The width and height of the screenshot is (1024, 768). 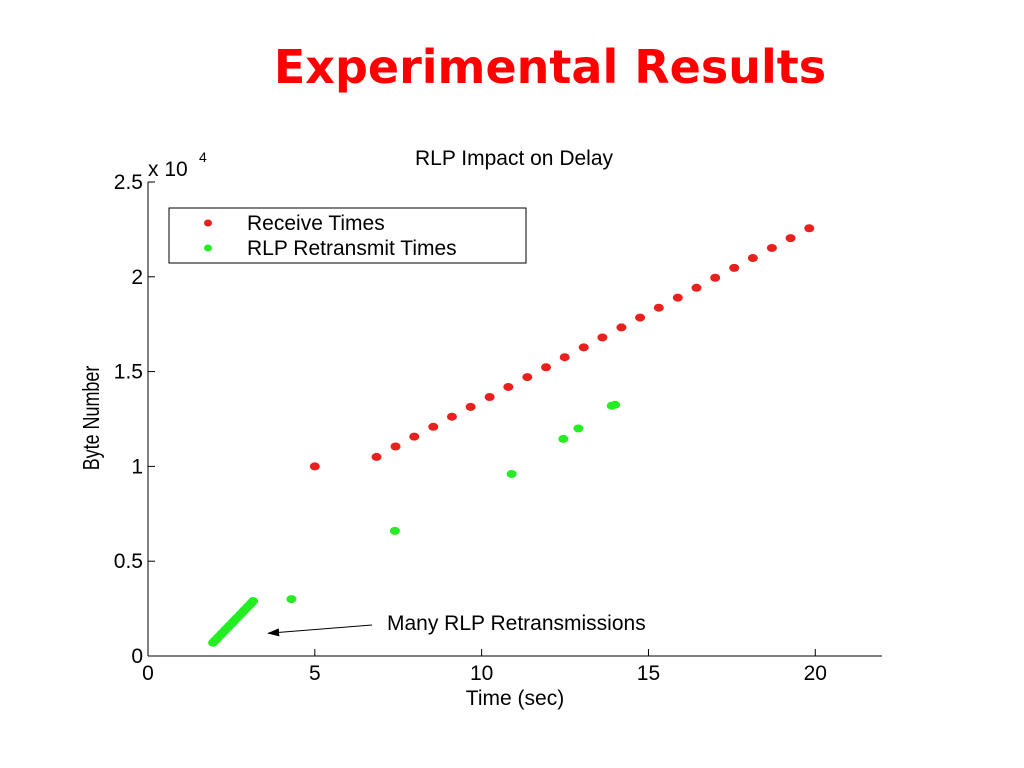 What do you see at coordinates (514, 158) in the screenshot?
I see `chart-title: RLP Impact on Delay` at bounding box center [514, 158].